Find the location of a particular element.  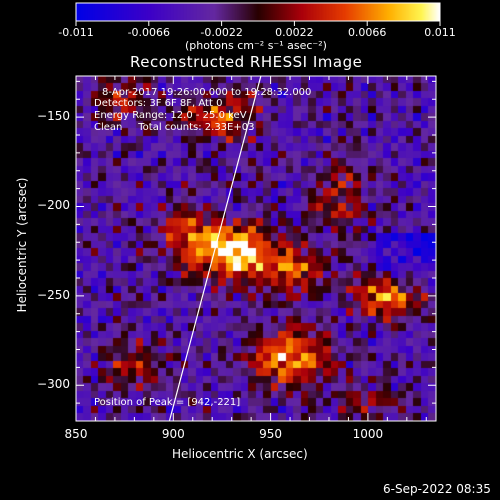

annotation-detectors: Detectors: 3F 6F 8F, Att 0 is located at coordinates (158, 103).